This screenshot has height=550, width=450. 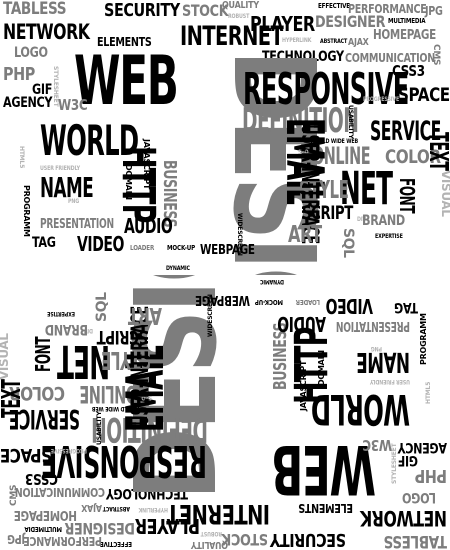 I want to click on cloud-word: MOCK-UP, so click(x=181, y=248).